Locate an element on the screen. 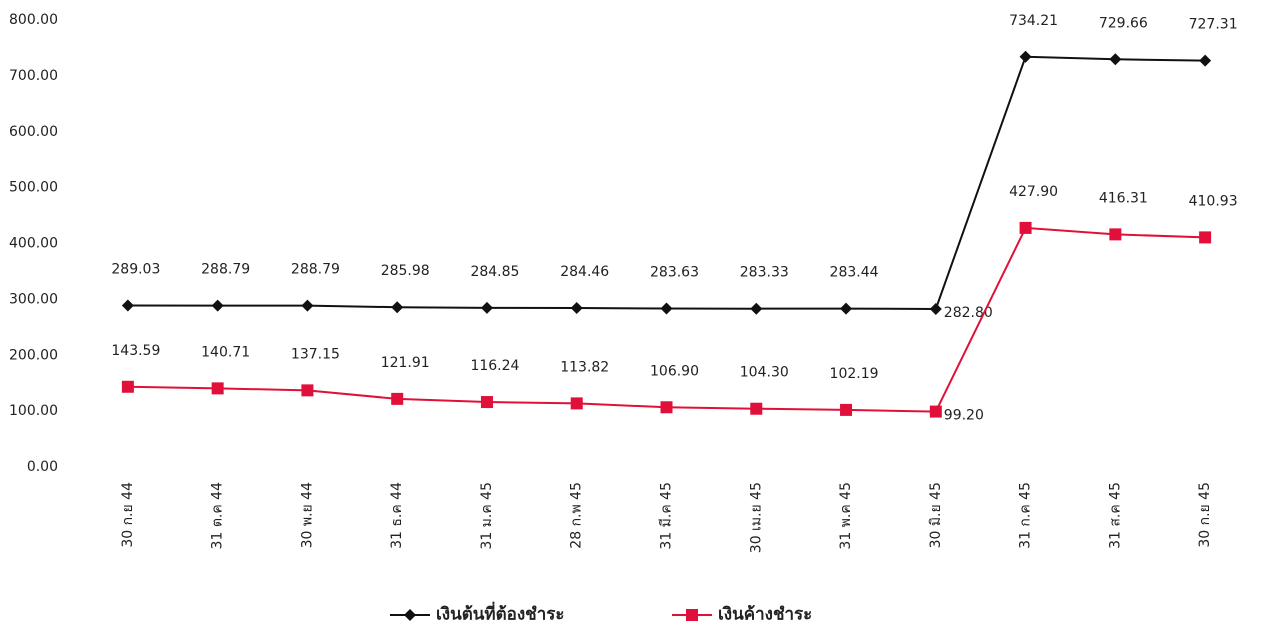 Image resolution: width=1262 pixels, height=630 pixels. data-label: 284.46 is located at coordinates (584, 272).